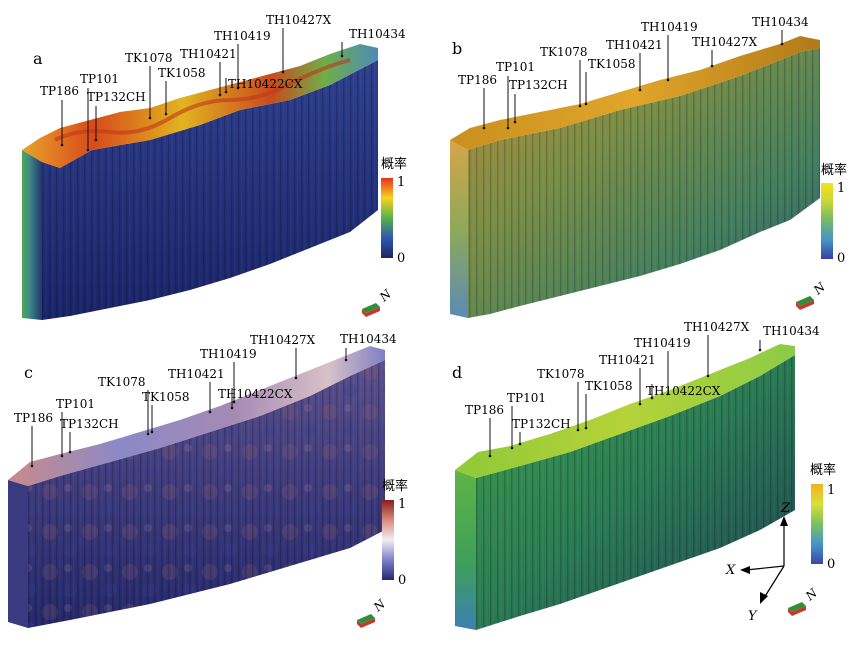 This screenshot has height=646, width=858. I want to click on panel-letter: c, so click(28, 372).